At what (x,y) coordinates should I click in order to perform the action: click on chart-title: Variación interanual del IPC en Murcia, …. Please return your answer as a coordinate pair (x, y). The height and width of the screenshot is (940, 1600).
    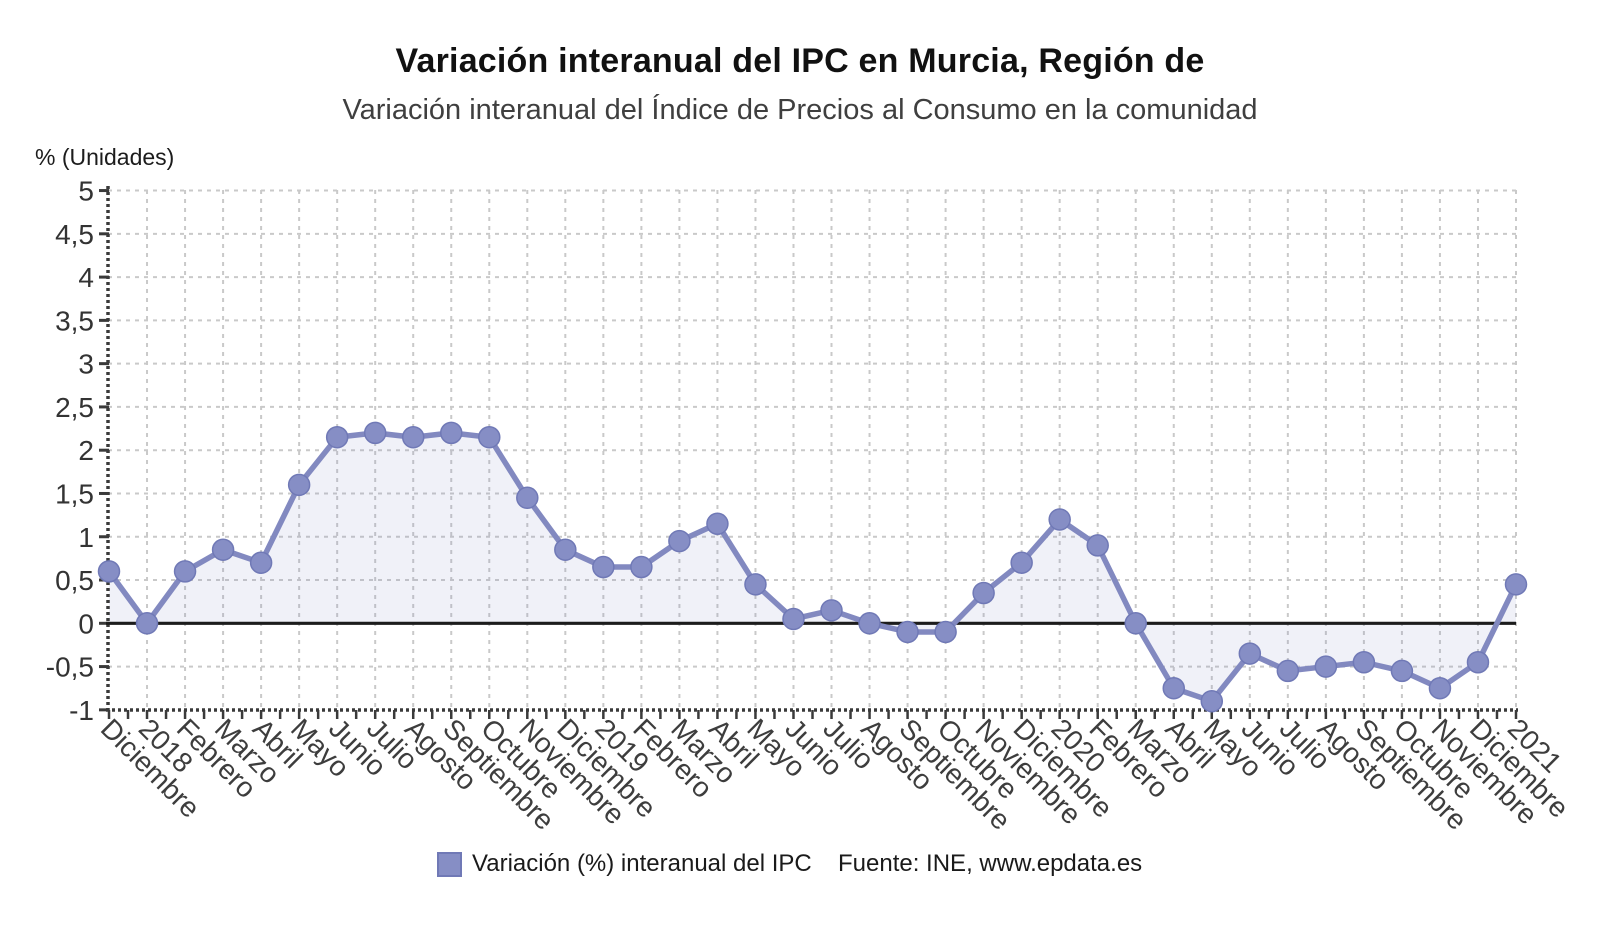
    Looking at the image, I should click on (800, 61).